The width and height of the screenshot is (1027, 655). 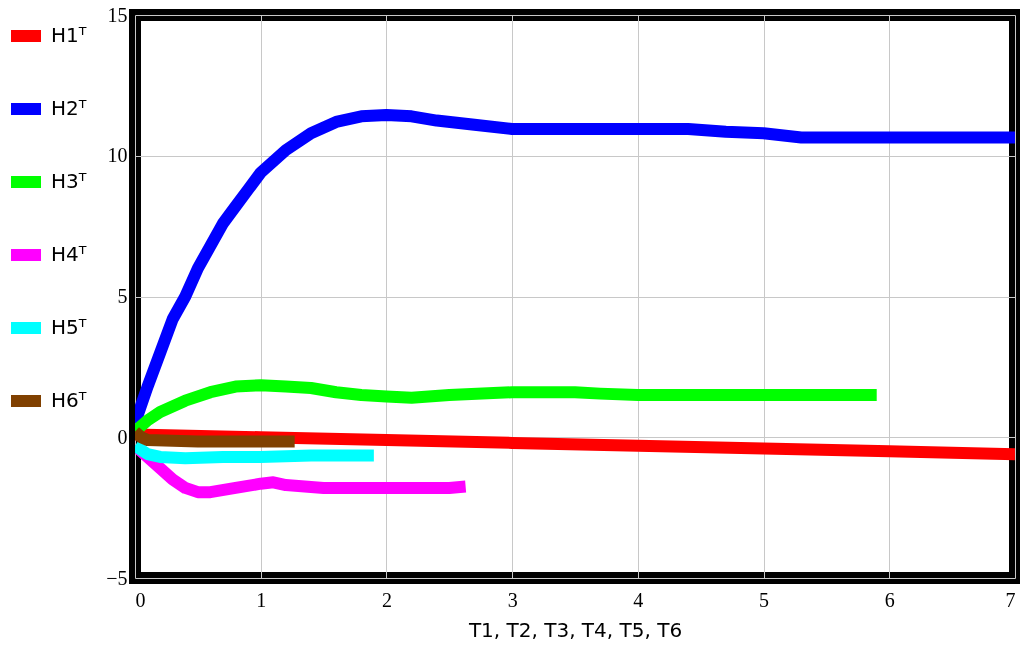 I want to click on y-tick-label: 15, so click(x=117, y=14).